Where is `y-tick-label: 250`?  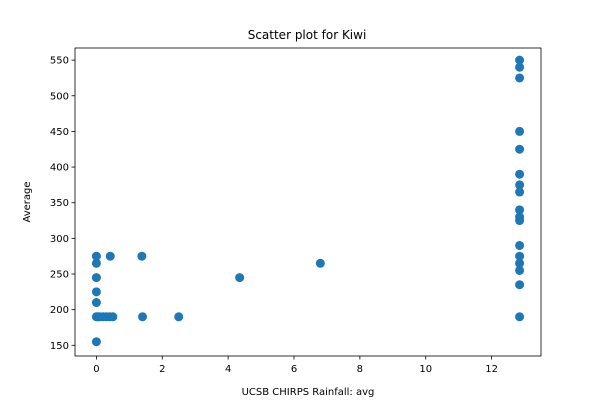 y-tick-label: 250 is located at coordinates (59, 275).